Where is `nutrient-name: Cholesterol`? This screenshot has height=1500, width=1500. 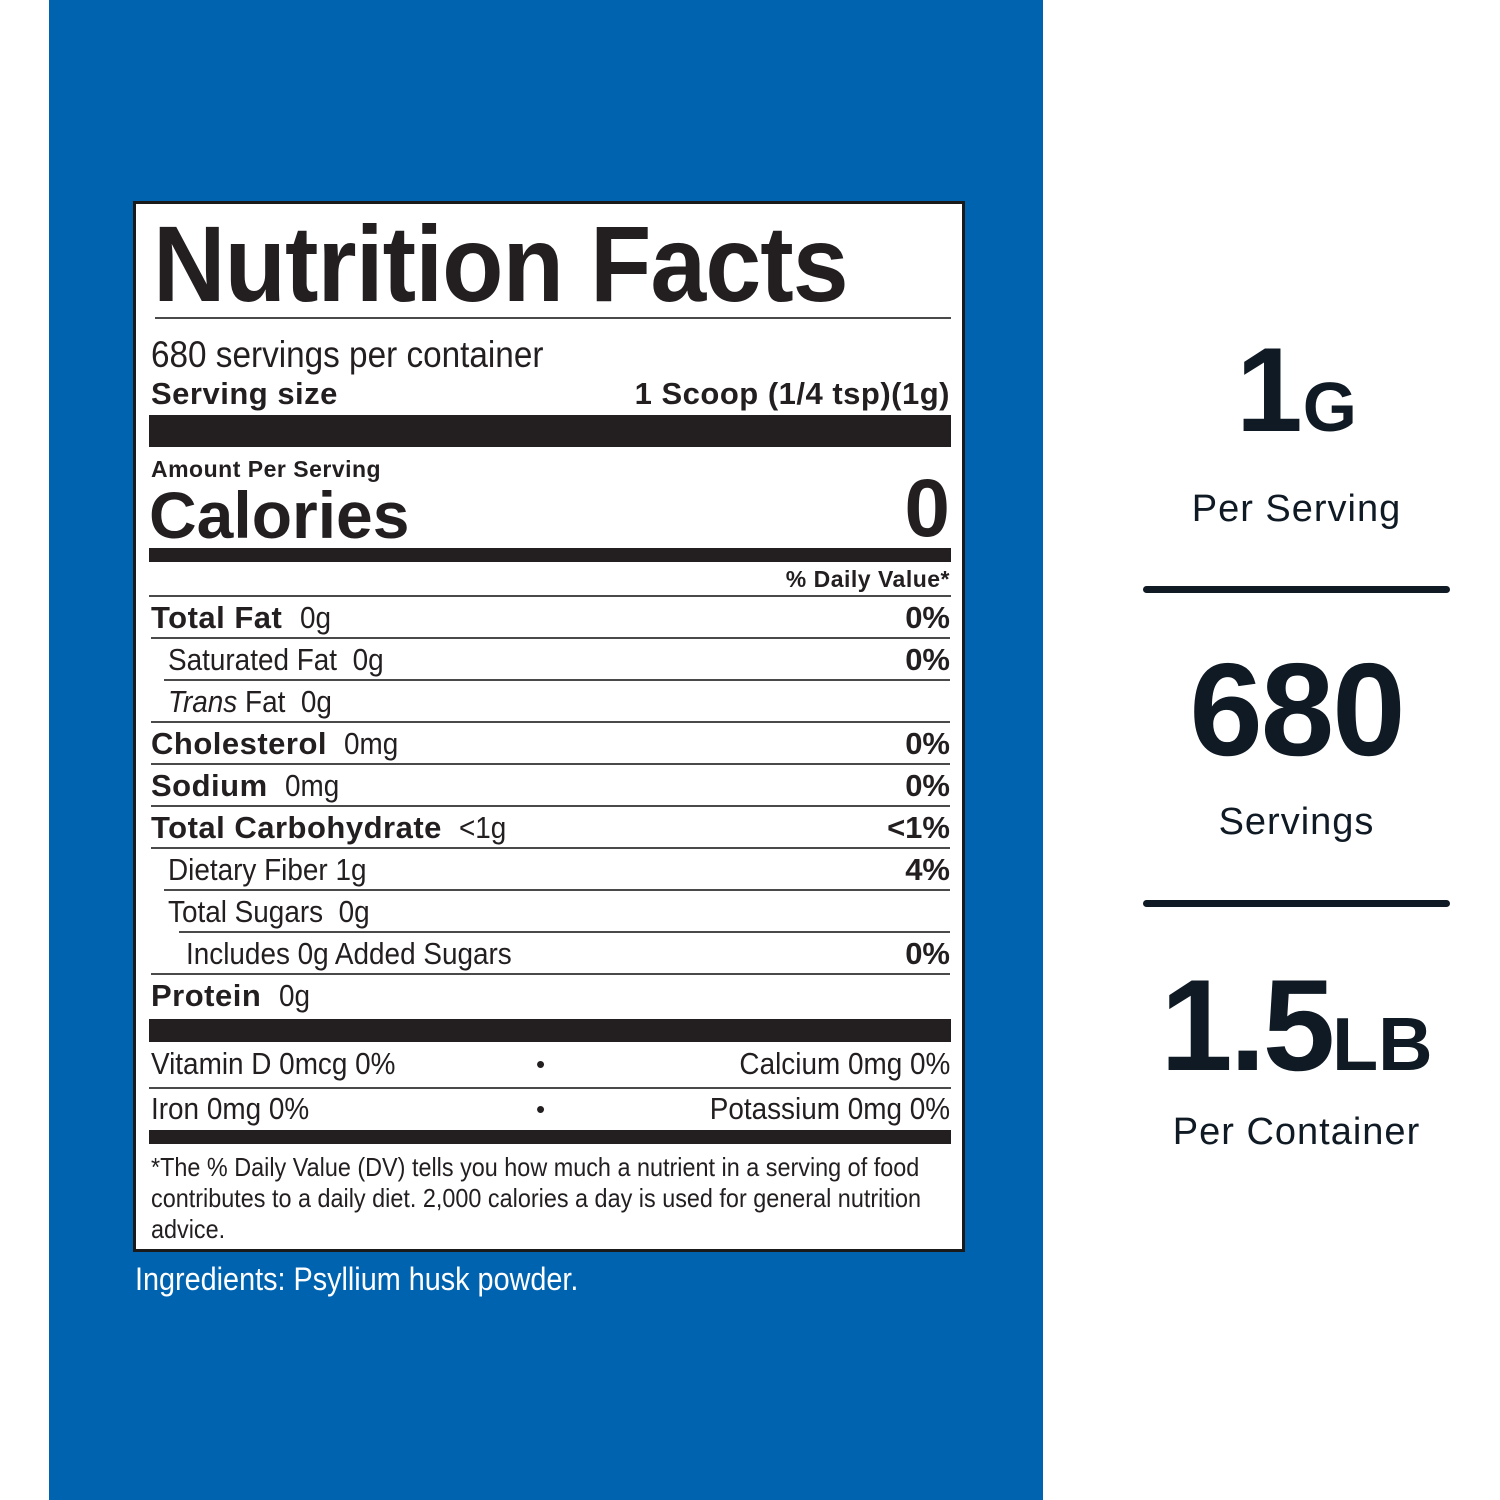
nutrient-name: Cholesterol is located at coordinates (239, 743).